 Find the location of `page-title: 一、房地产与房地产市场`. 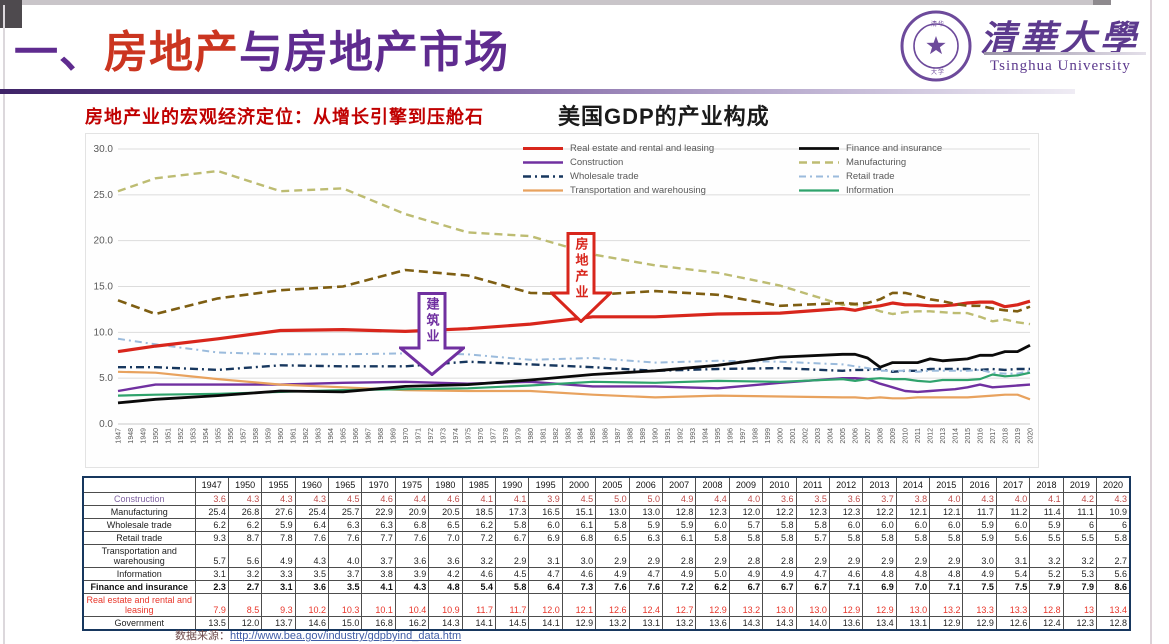

page-title: 一、房地产与房地产市场 is located at coordinates (261, 48).